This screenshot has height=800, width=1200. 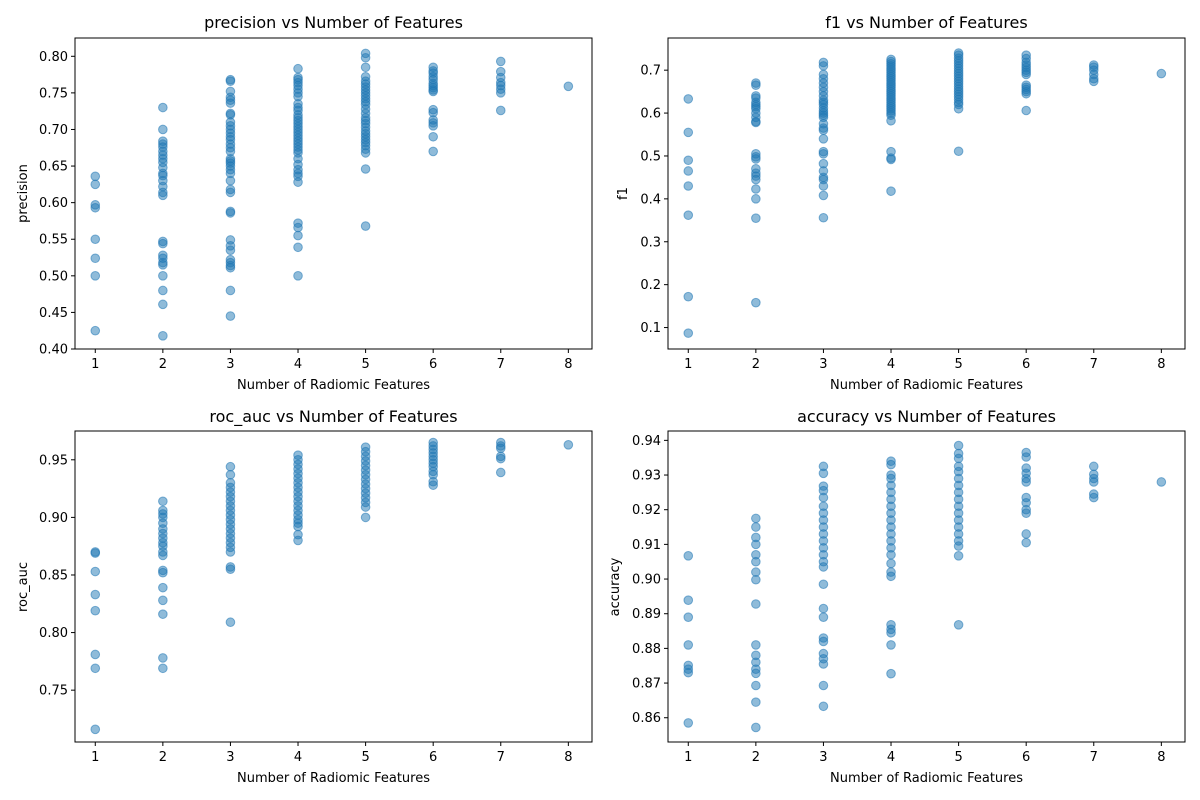 I want to click on y-tick-label: 0.93, so click(x=646, y=476).